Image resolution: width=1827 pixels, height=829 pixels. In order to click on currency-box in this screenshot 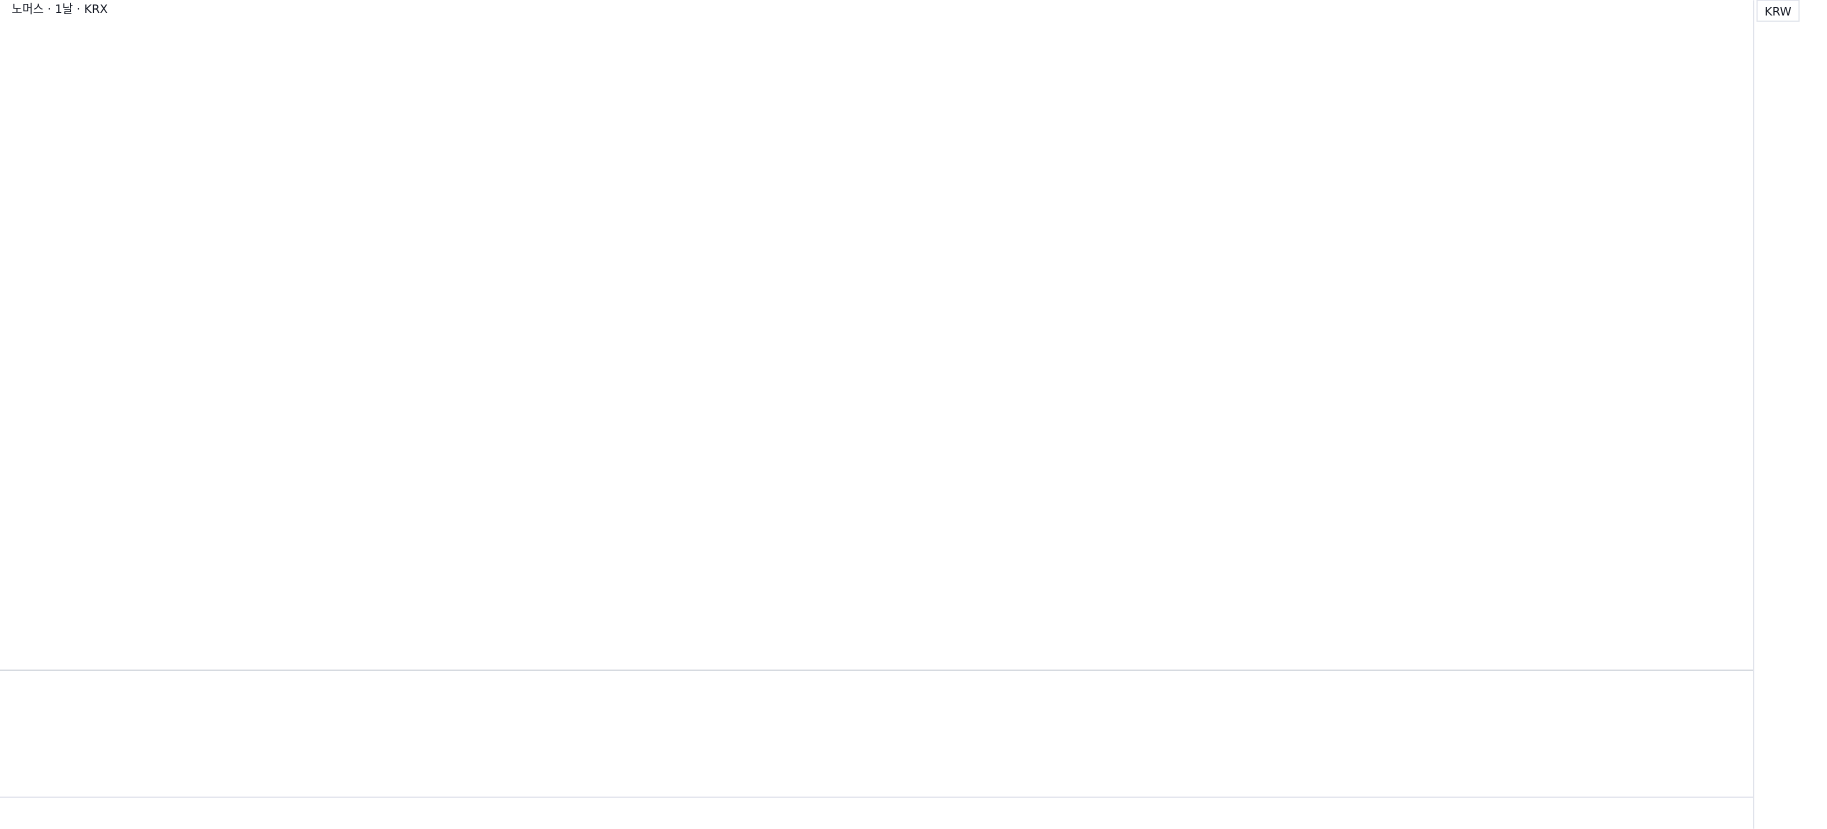, I will do `click(1778, 11)`.